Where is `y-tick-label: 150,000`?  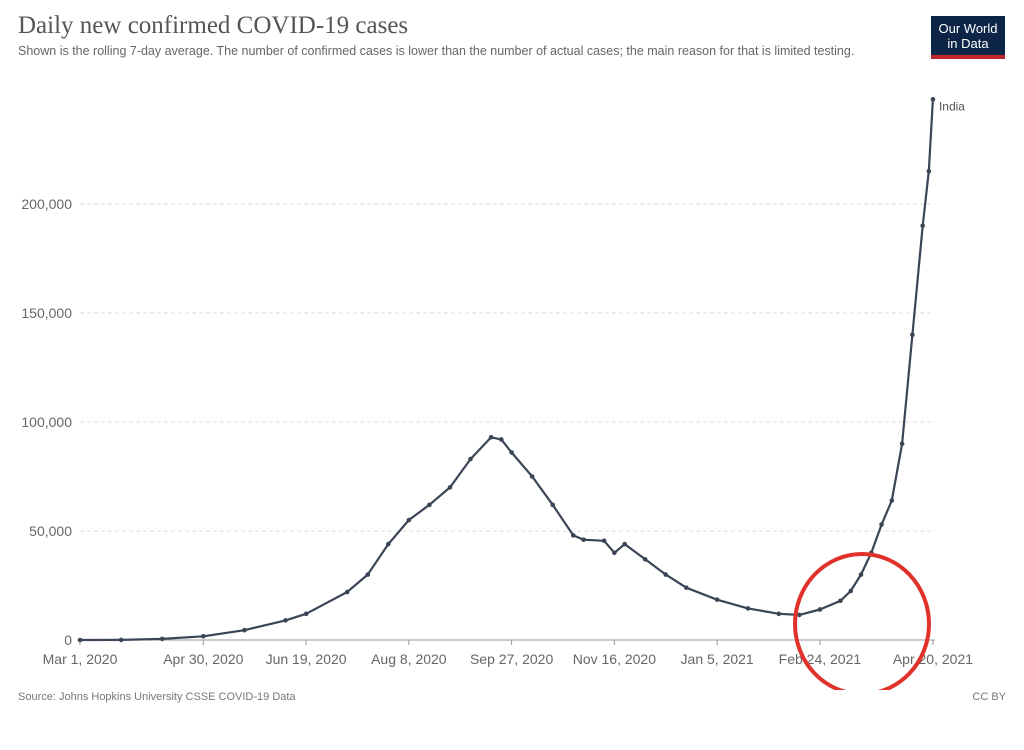
y-tick-label: 150,000 is located at coordinates (46, 313).